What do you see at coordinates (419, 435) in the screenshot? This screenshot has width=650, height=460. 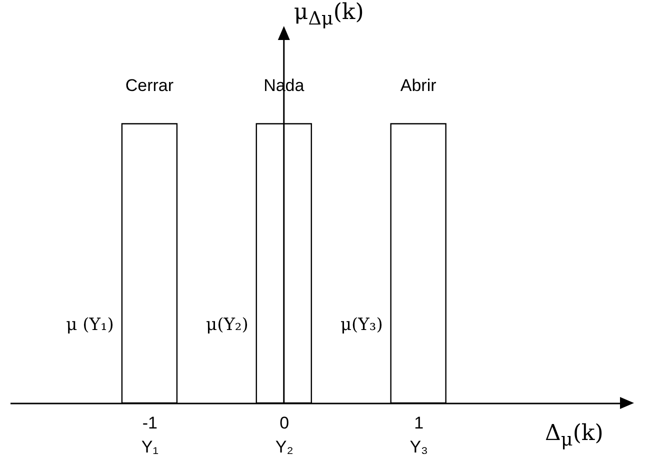 I see `x-tick-label: 1 Y₃` at bounding box center [419, 435].